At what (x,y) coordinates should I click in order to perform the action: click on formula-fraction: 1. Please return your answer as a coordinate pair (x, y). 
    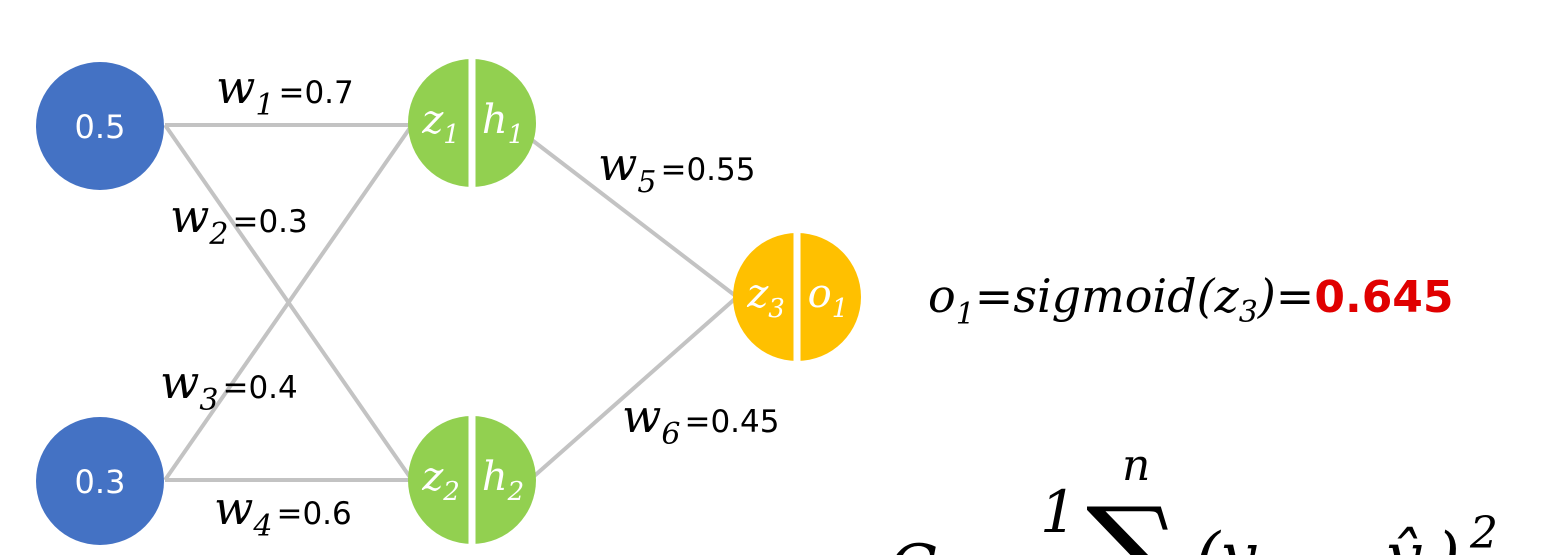
    Looking at the image, I should click on (1058, 512).